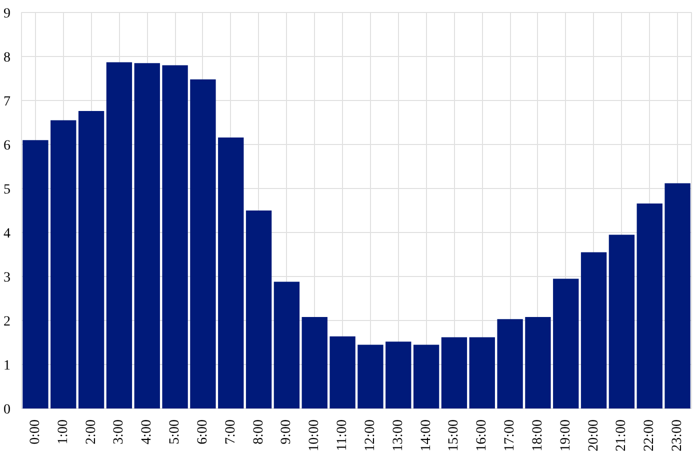 This screenshot has width=695, height=454. I want to click on y-tick-label: 1, so click(7, 366).